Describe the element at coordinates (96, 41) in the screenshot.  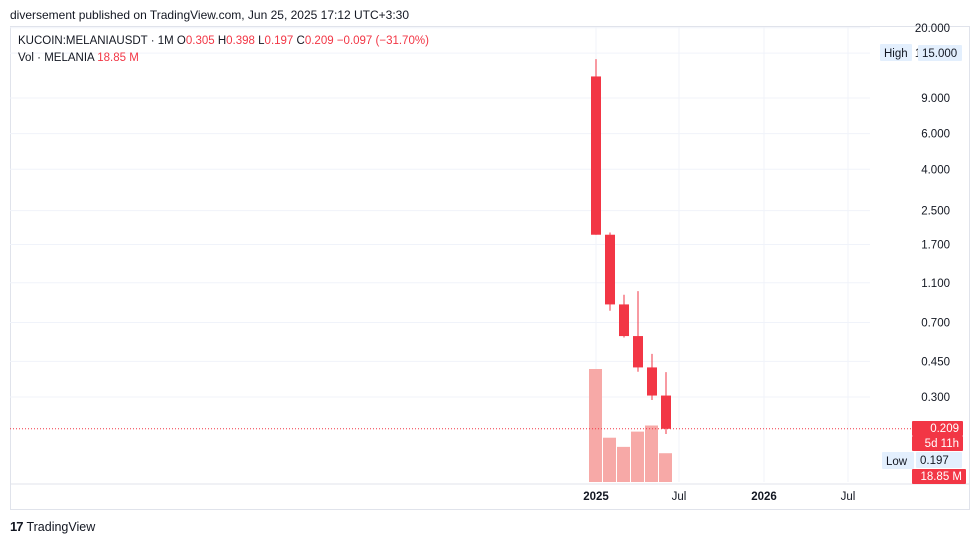
I see `symbol-label: KUCOIN:MELANIAUSDT · 1M` at that location.